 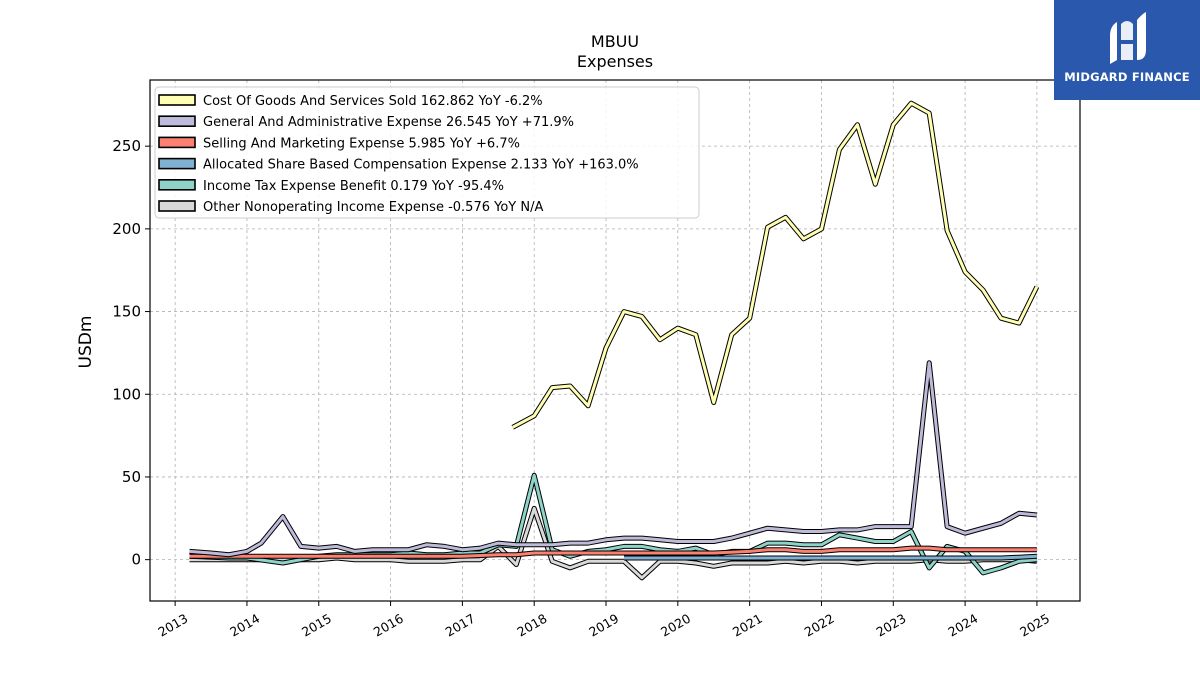 I want to click on chart-title: MBUU, so click(x=615, y=41).